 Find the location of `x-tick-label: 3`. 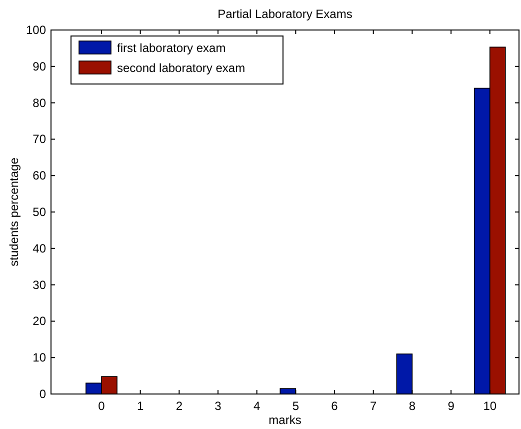

x-tick-label: 3 is located at coordinates (218, 406).